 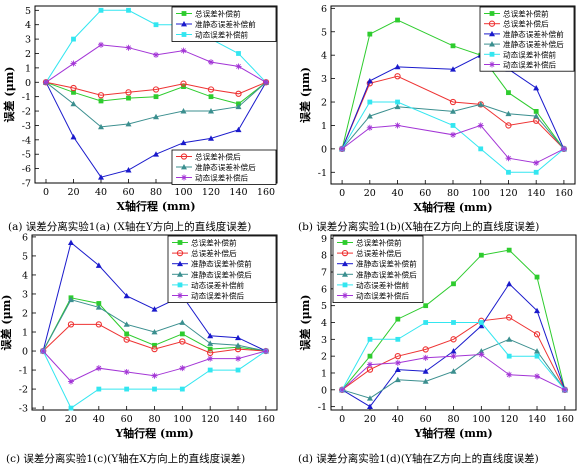 I want to click on x-axis-label: Y轴行程 (mm), so click(x=452, y=433).